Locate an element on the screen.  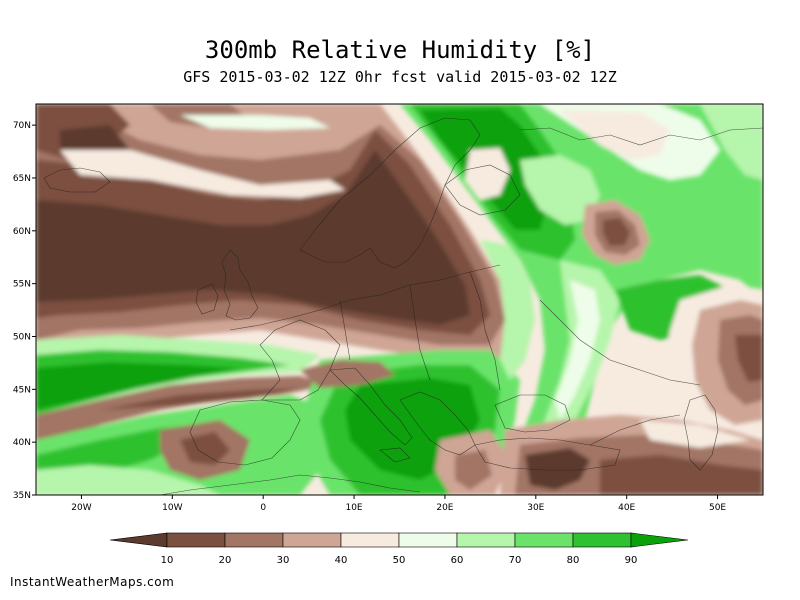
colorbar-label: 80 is located at coordinates (573, 560).